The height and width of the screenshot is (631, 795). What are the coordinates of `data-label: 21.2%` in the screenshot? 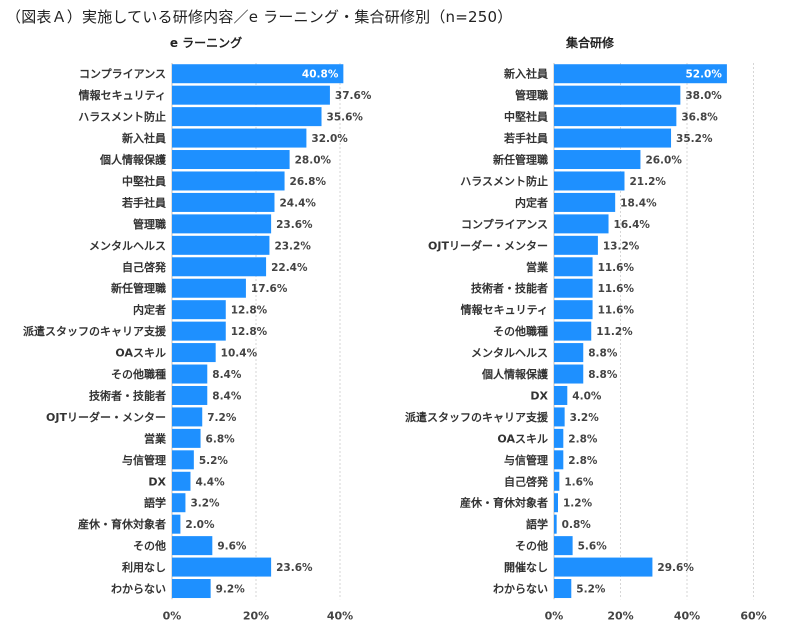 It's located at (647, 182).